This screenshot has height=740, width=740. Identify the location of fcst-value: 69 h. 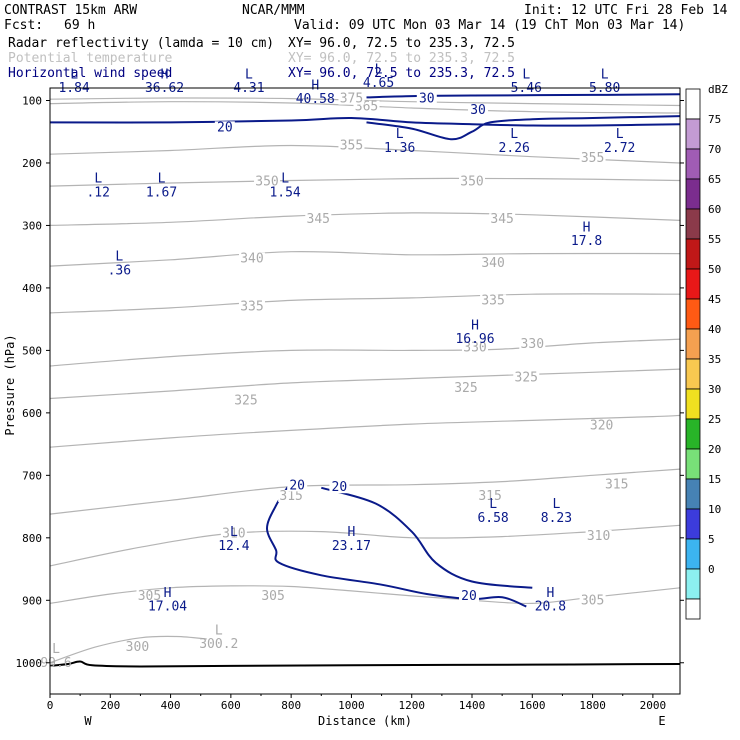
(79, 25).